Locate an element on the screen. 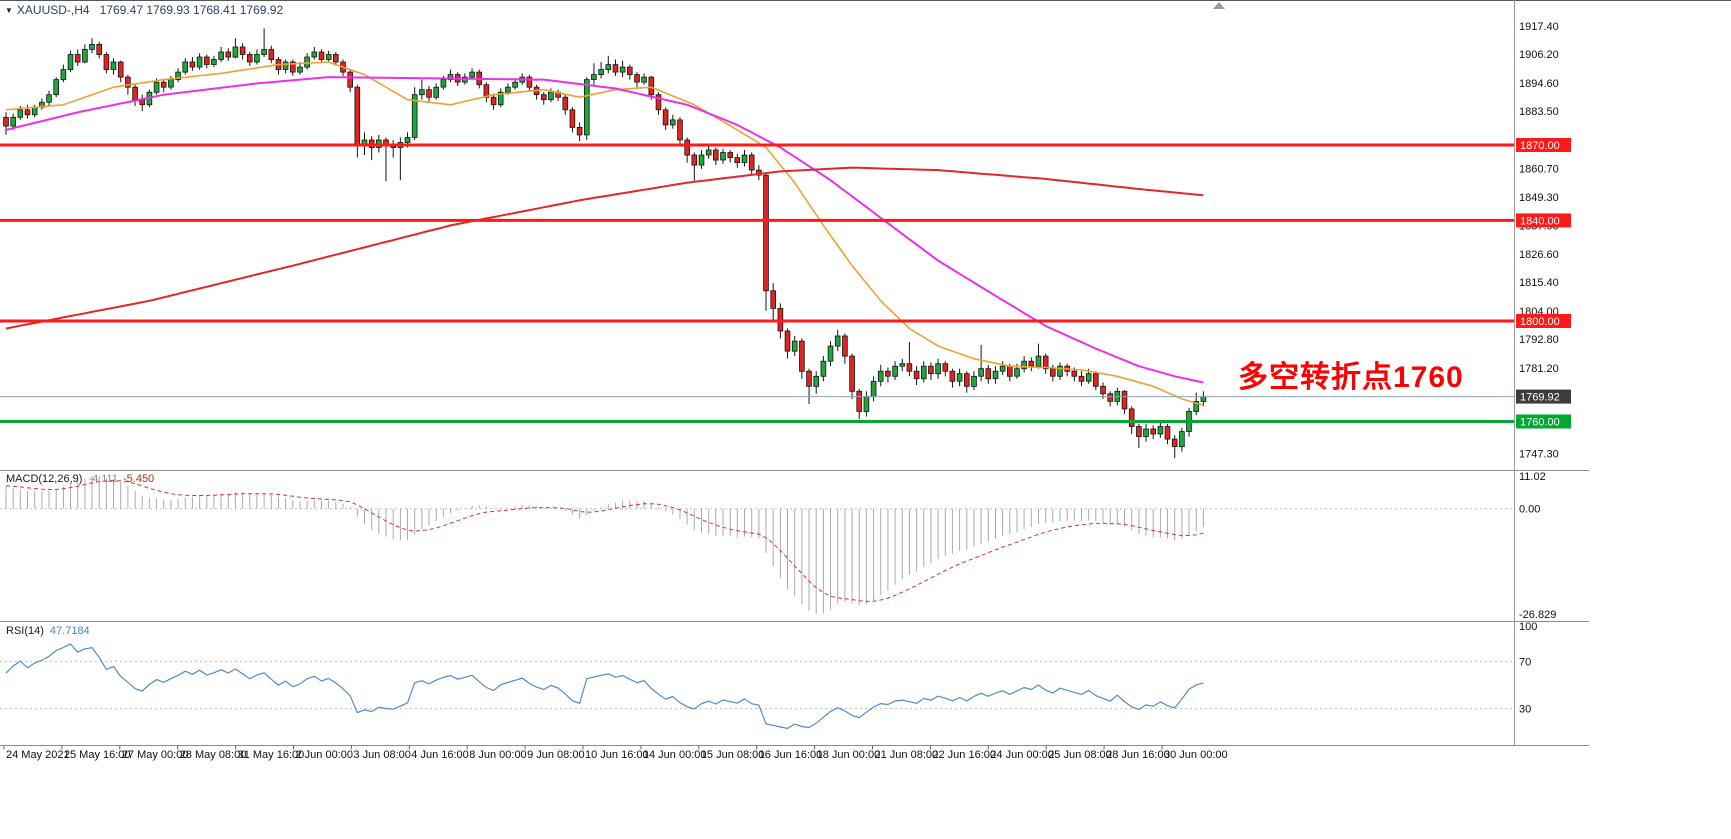 Image resolution: width=1731 pixels, height=839 pixels. time-axis-label: 4 Jun 16:00 is located at coordinates (440, 755).